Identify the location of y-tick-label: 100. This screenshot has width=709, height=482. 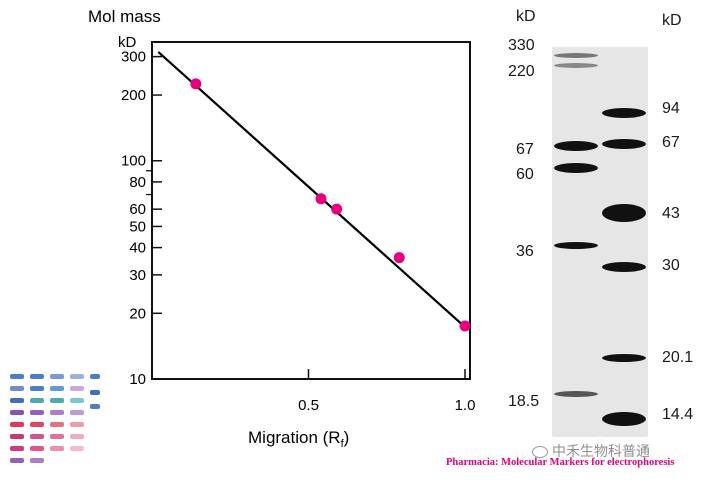
(133, 161).